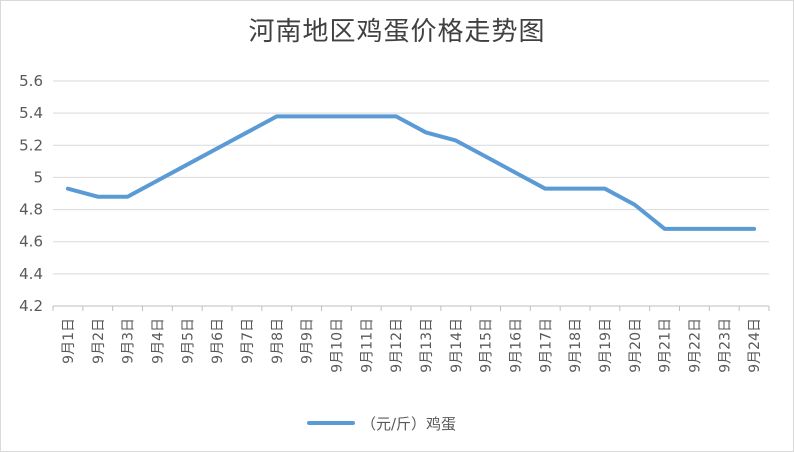 The width and height of the screenshot is (794, 452). I want to click on x-tick-label: 9月16日, so click(516, 345).